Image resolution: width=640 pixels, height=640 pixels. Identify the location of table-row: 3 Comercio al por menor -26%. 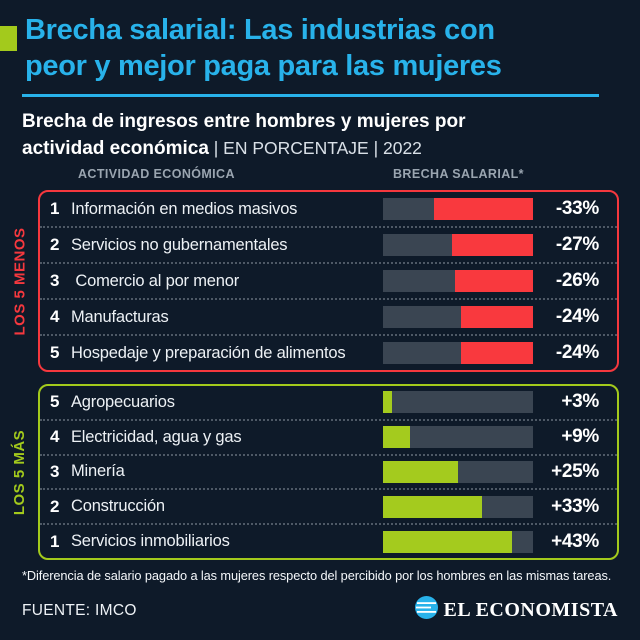
(328, 280).